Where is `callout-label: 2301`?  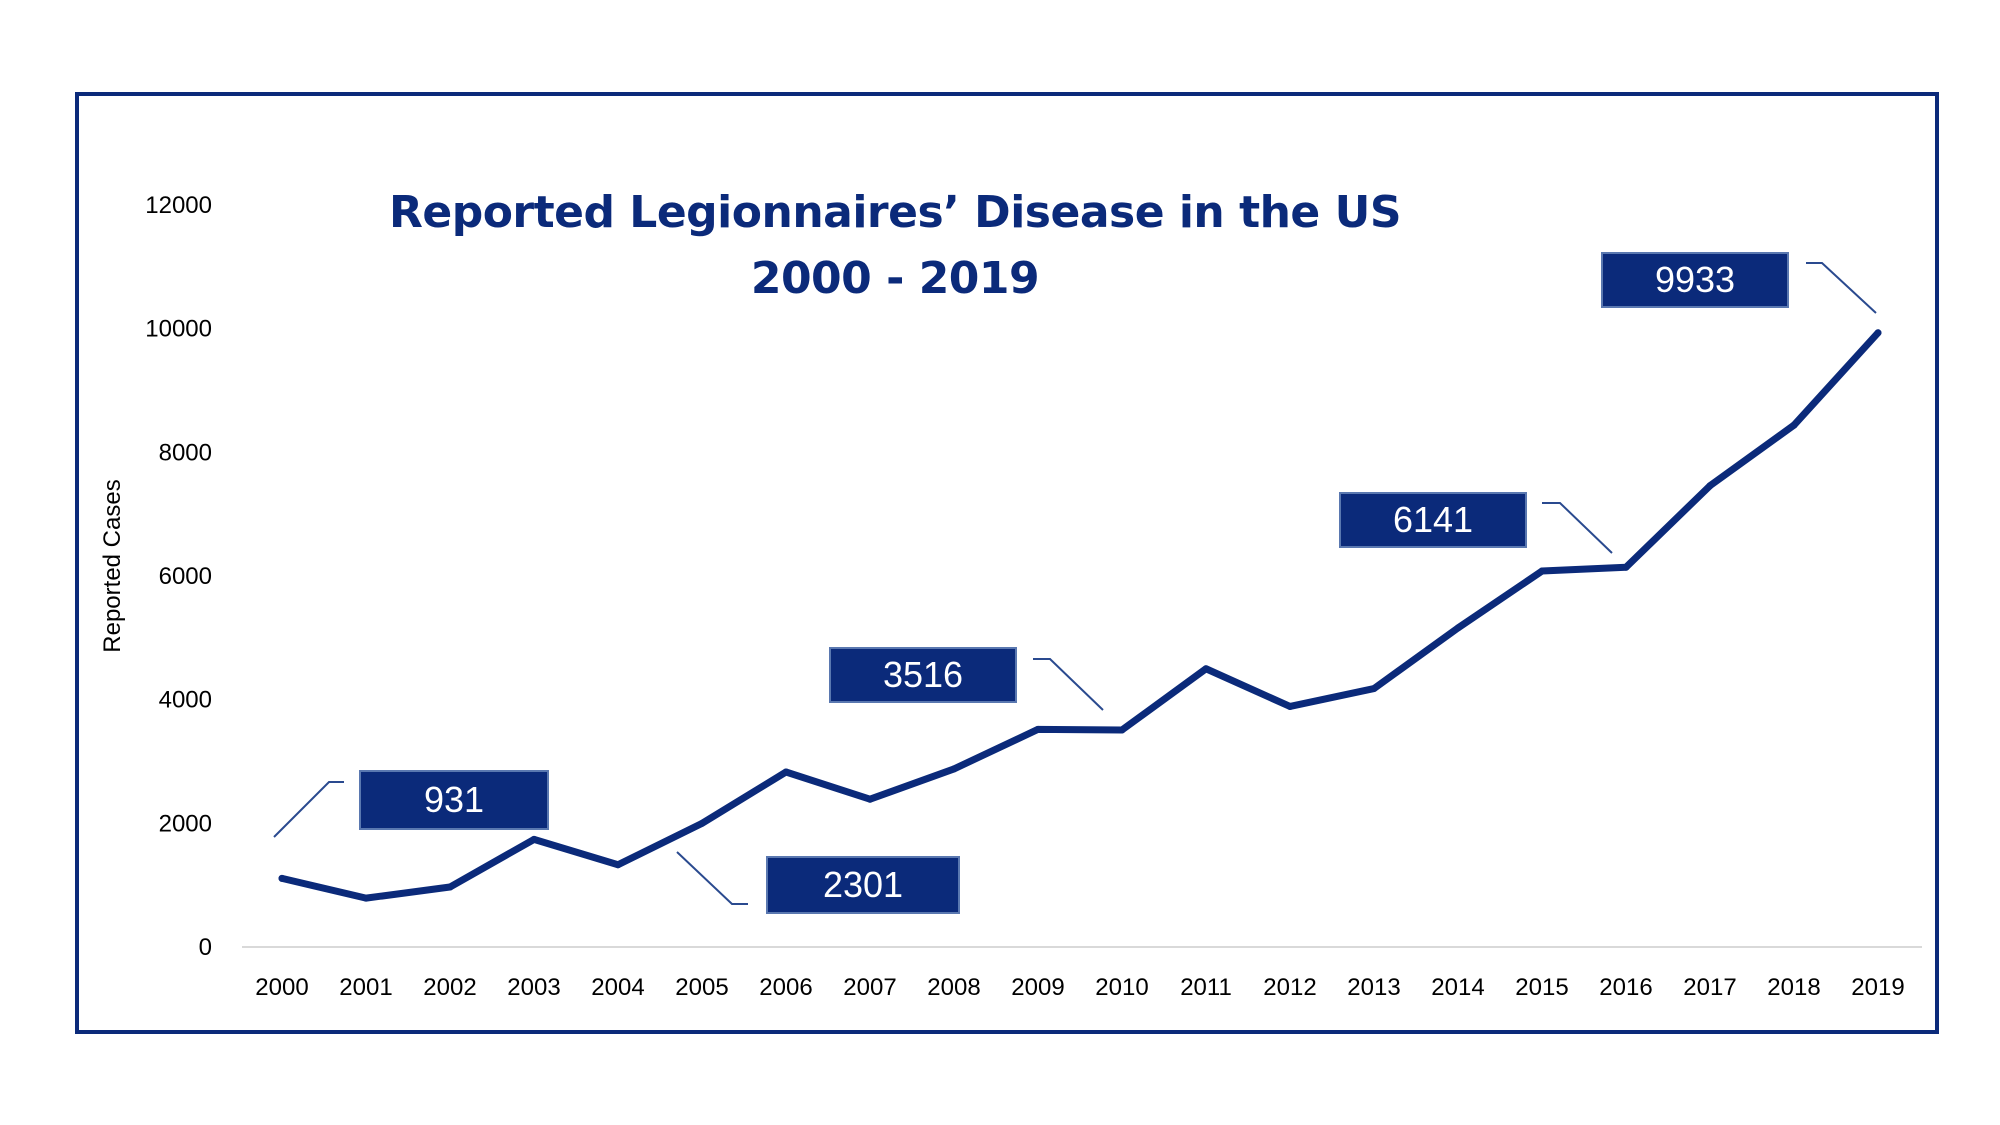 callout-label: 2301 is located at coordinates (863, 884).